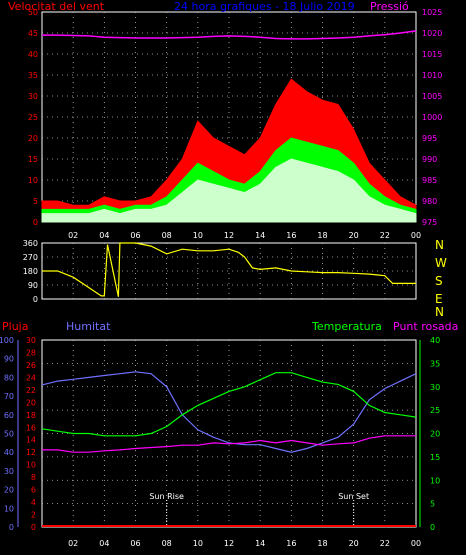 The width and height of the screenshot is (466, 555). What do you see at coordinates (31, 377) in the screenshot?
I see `temp-left-tick-24: 24` at bounding box center [31, 377].